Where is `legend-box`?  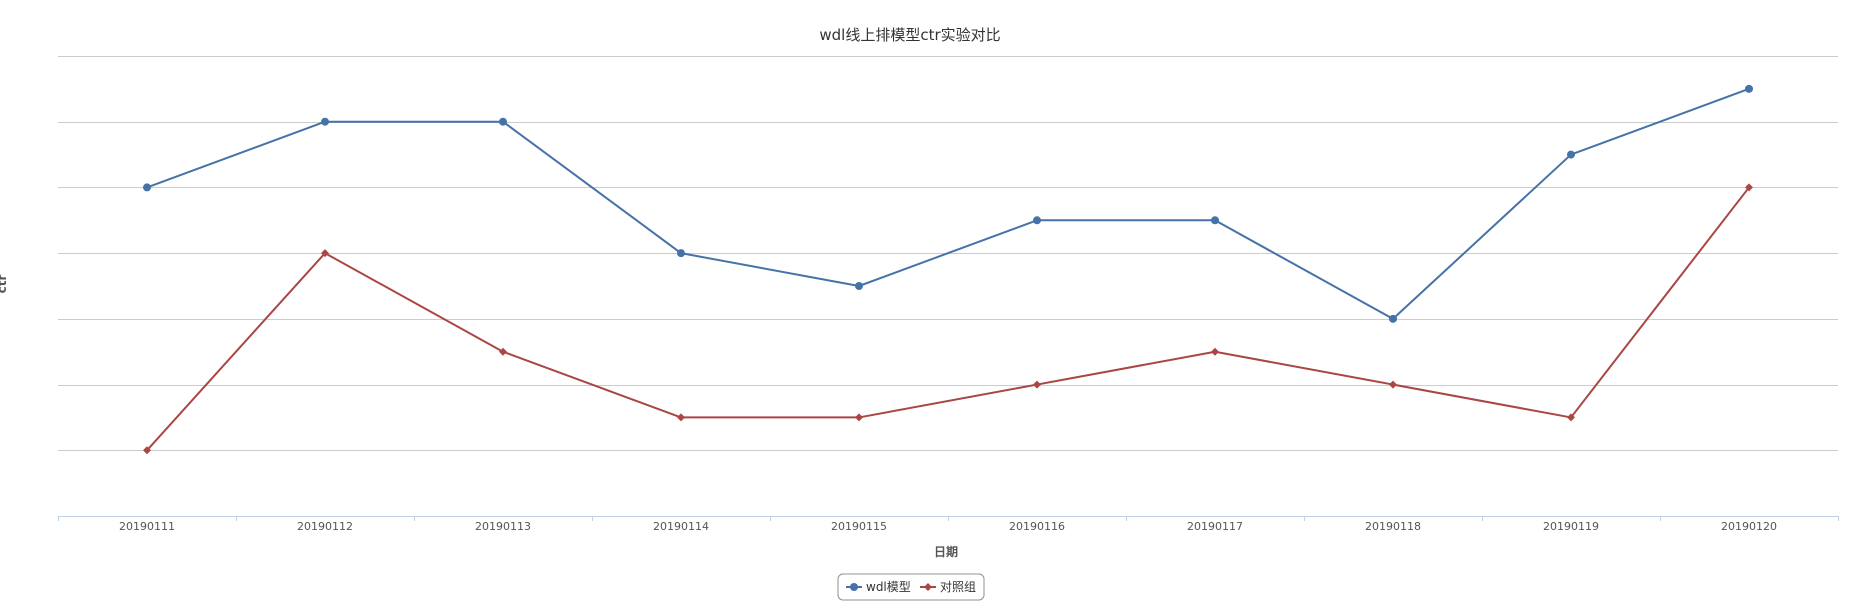 legend-box is located at coordinates (911, 587).